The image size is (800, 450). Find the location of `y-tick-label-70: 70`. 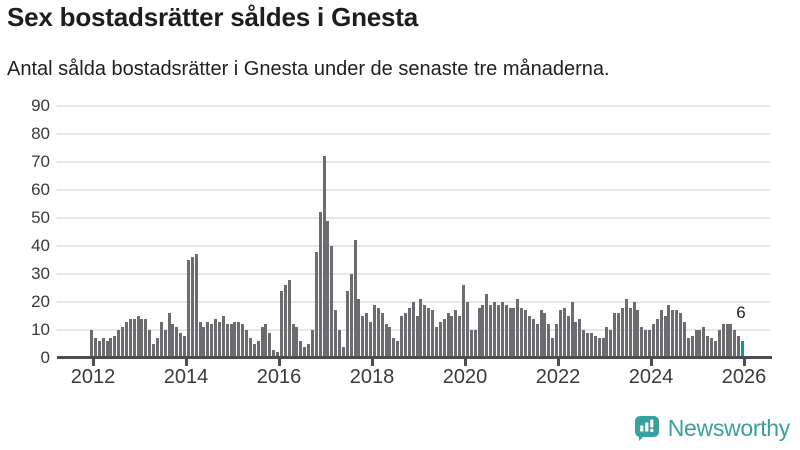

y-tick-label-70: 70 is located at coordinates (40, 161).